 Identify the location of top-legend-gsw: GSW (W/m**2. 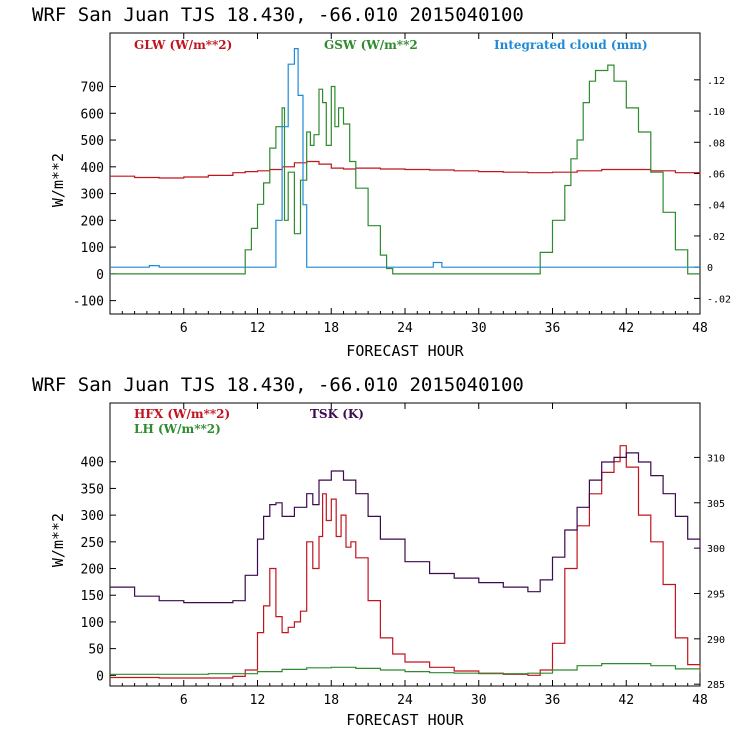
(371, 45).